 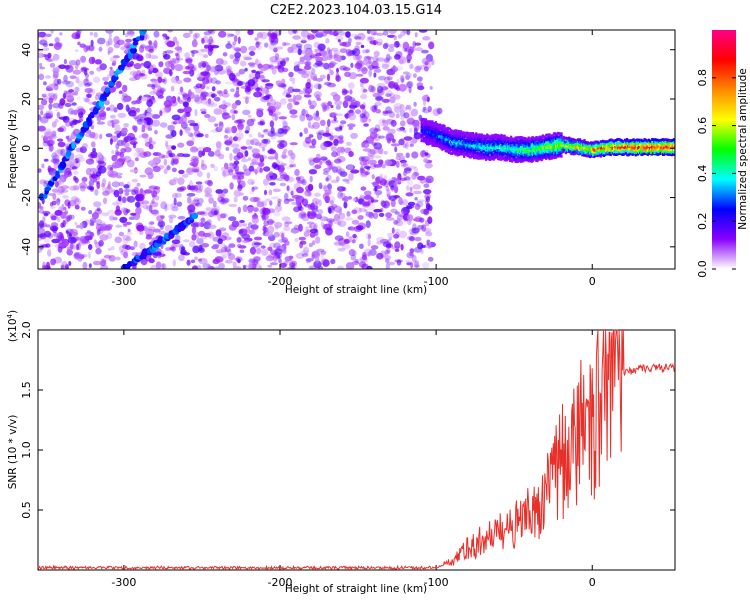 I want to click on colorbar-tick-label: 0.8, so click(x=702, y=78).